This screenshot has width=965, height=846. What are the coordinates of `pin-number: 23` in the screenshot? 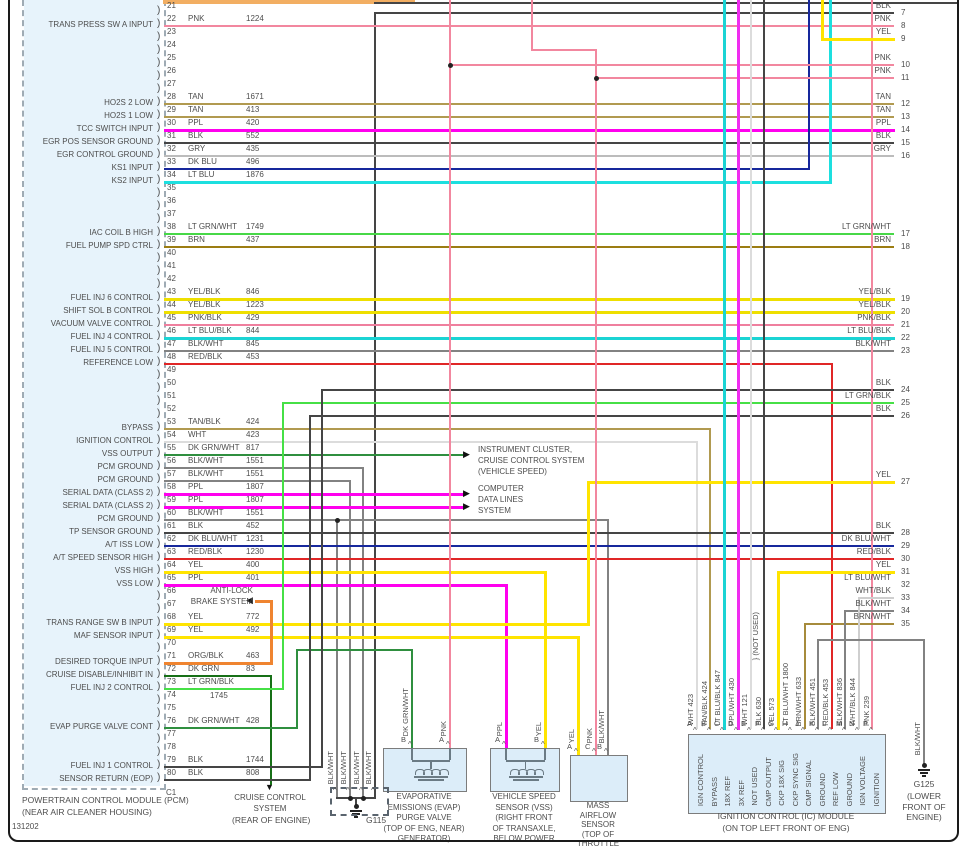 It's located at (171, 31).